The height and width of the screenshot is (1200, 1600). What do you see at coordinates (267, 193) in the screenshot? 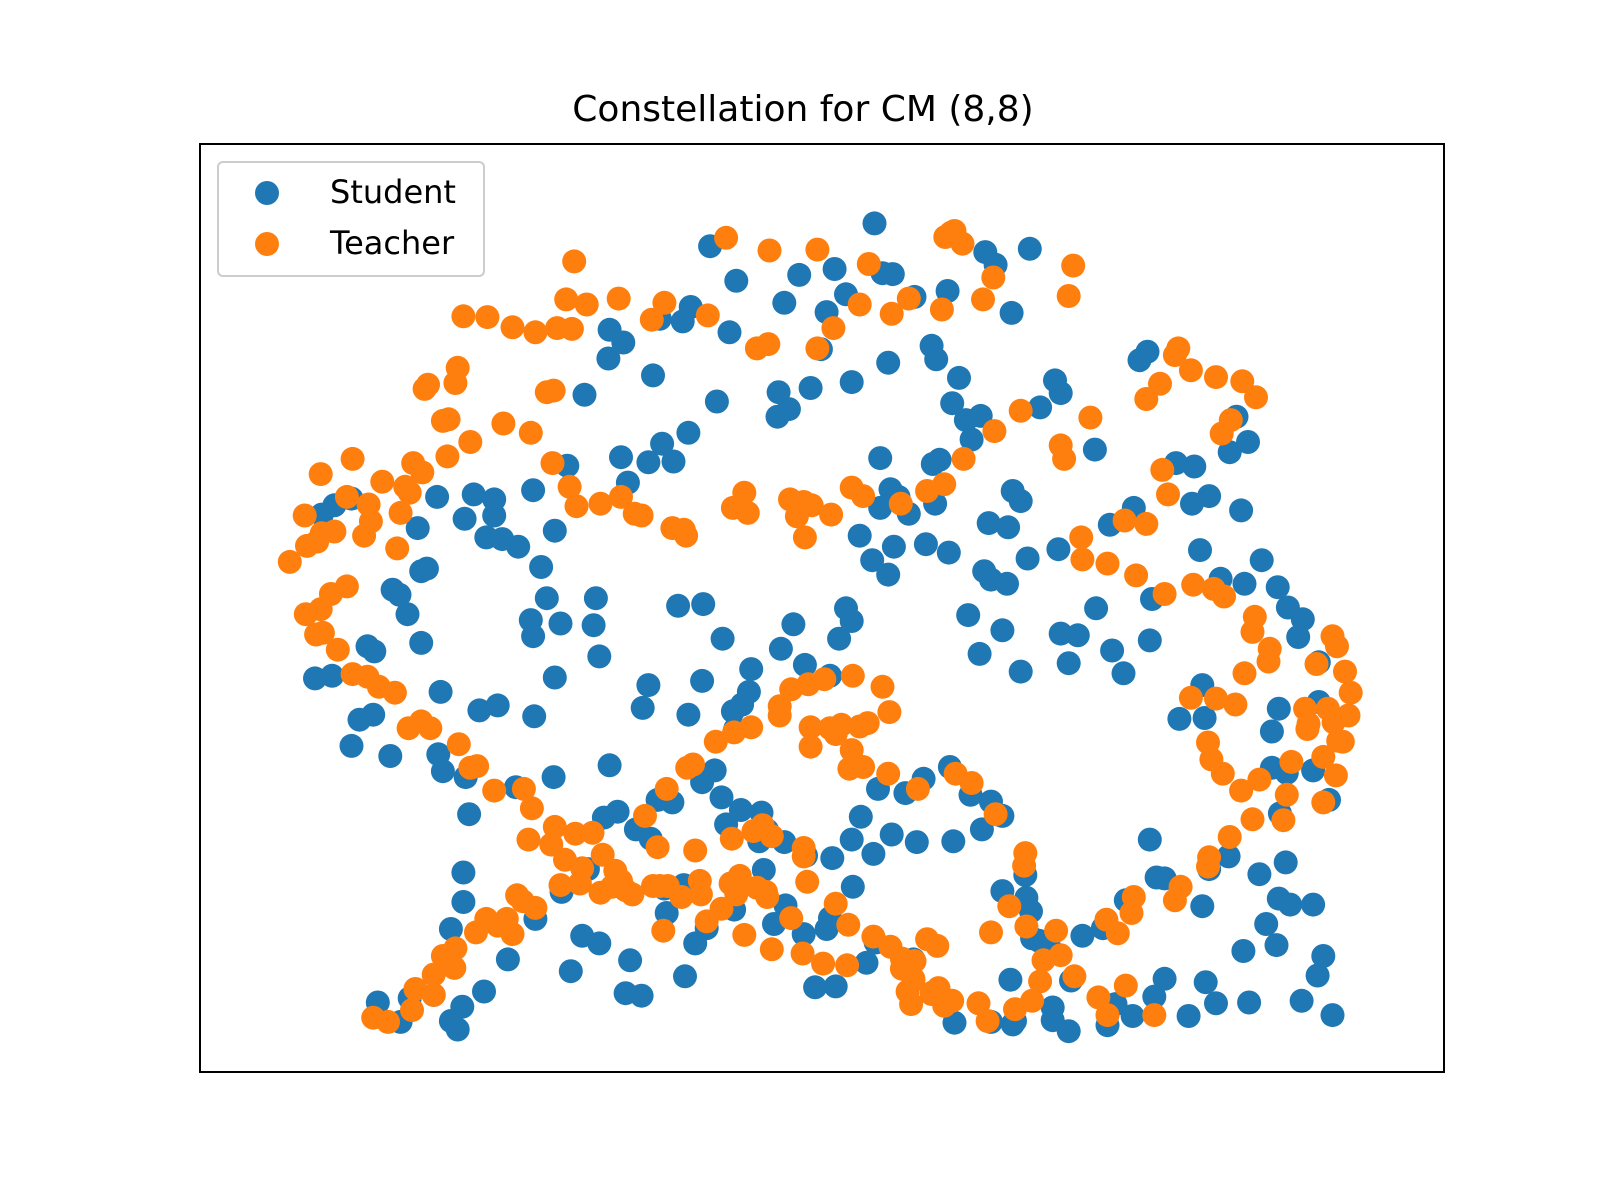
I see `legend-marker-student` at bounding box center [267, 193].